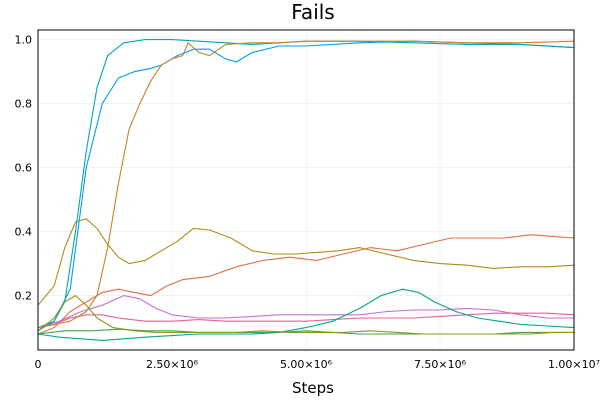 The height and width of the screenshot is (400, 600). Describe the element at coordinates (306, 364) in the screenshot. I see `x-tick-label: 5.00×10⁶` at that location.